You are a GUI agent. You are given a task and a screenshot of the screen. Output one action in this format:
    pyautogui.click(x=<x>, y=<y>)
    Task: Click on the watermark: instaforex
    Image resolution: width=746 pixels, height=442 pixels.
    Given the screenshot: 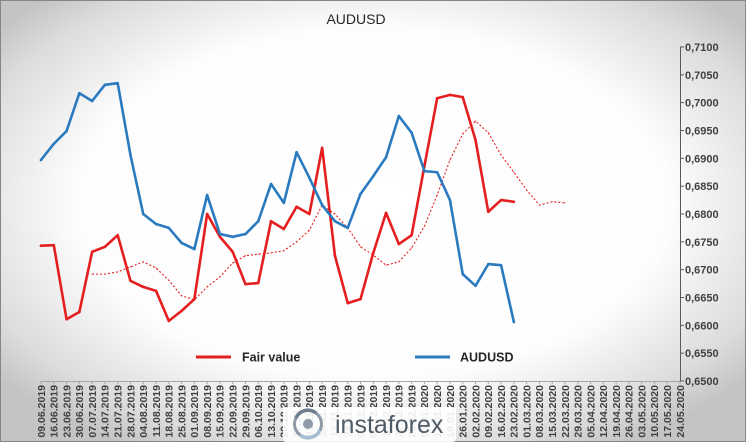 What is the action you would take?
    pyautogui.click(x=369, y=424)
    